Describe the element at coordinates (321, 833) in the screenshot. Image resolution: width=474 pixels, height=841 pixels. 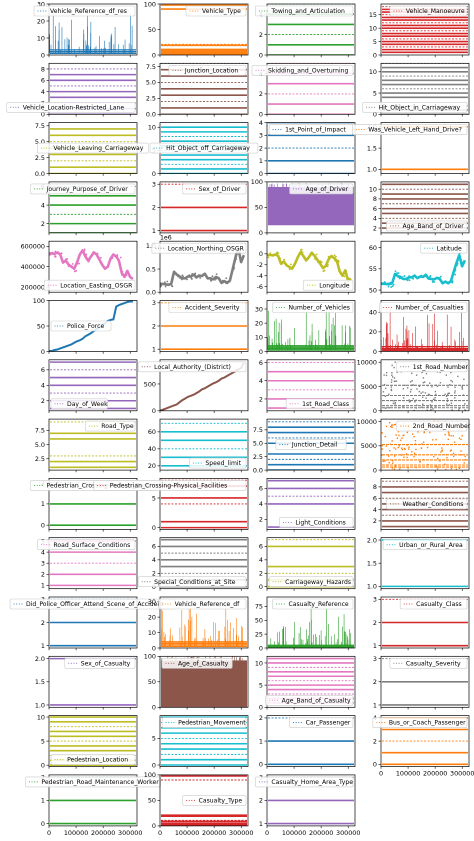
I see `x-tick-label: 200000` at that location.